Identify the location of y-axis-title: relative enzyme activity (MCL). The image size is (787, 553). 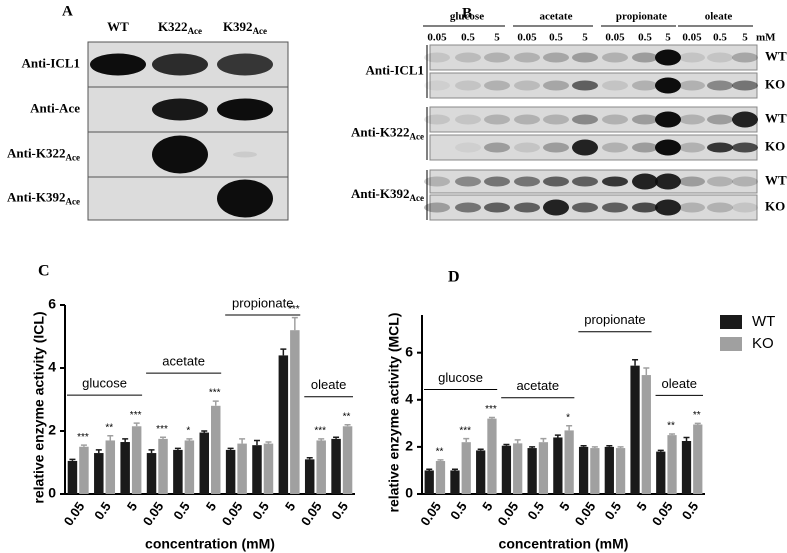
(394, 413).